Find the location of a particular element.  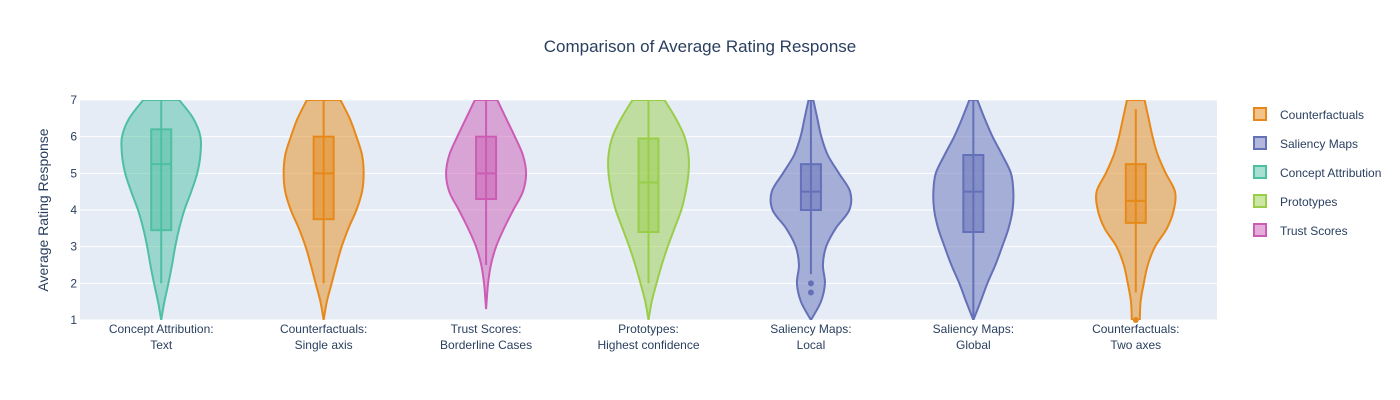

x-tick-label: Trust Scores: is located at coordinates (486, 329).